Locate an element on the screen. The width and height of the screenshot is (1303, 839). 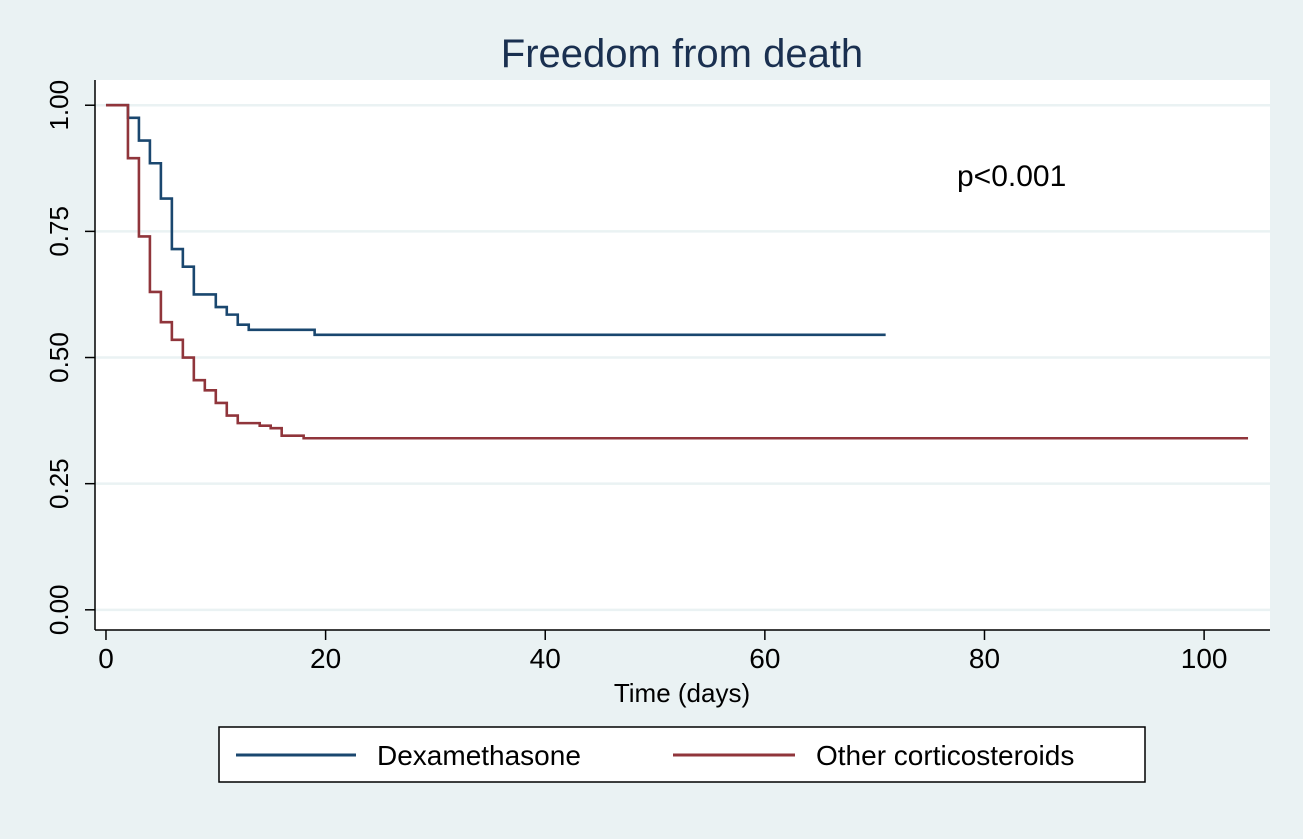
x-tick-label: 40 is located at coordinates (545, 658).